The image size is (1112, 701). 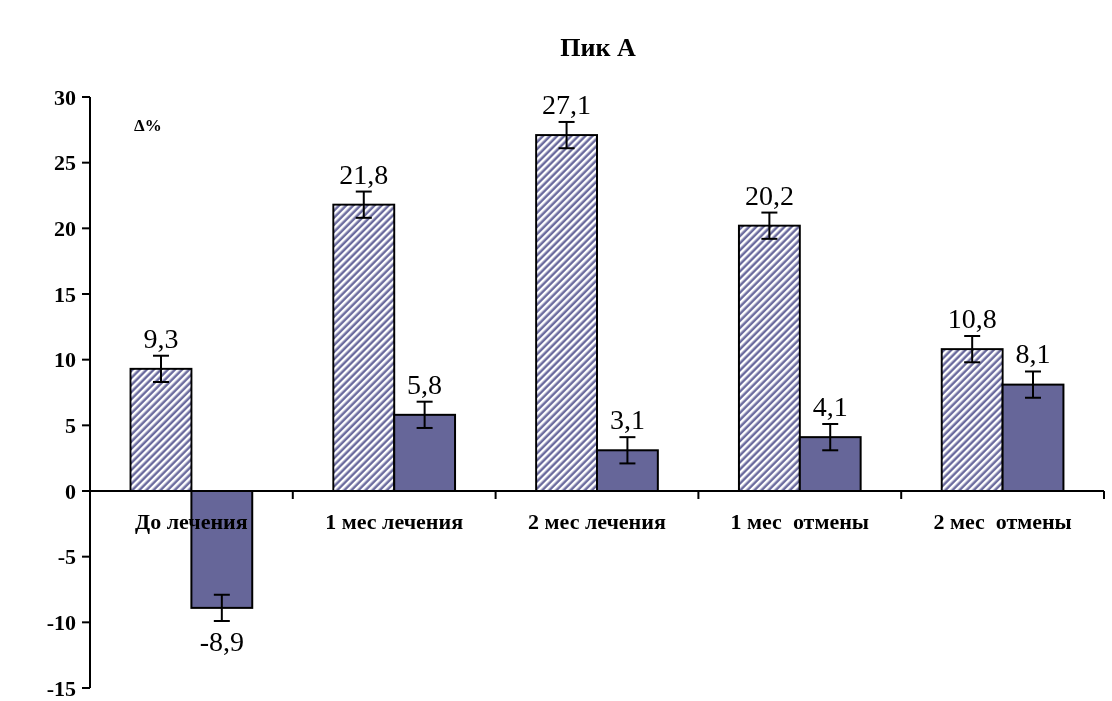 What do you see at coordinates (66, 557) in the screenshot?
I see `y-tick-label: -5` at bounding box center [66, 557].